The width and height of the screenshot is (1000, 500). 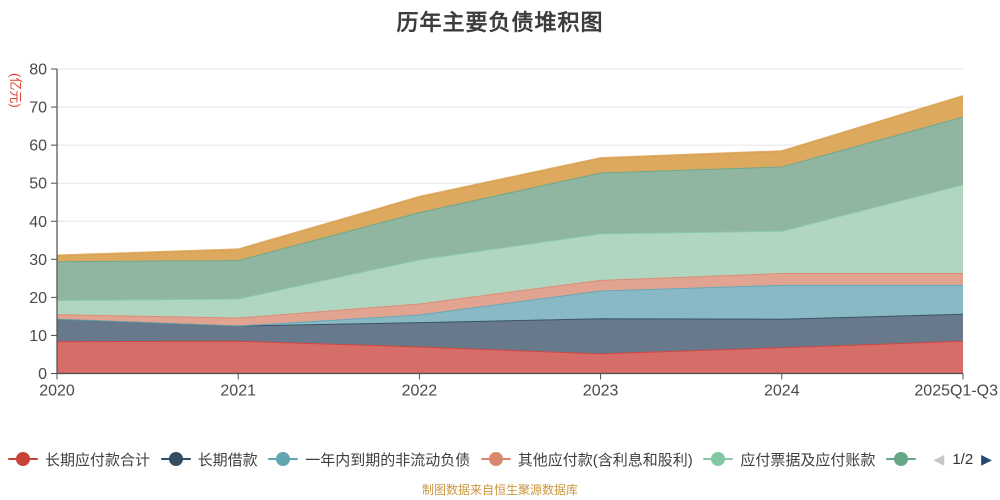 What do you see at coordinates (782, 391) in the screenshot?
I see `x-tick-label: 2024` at bounding box center [782, 391].